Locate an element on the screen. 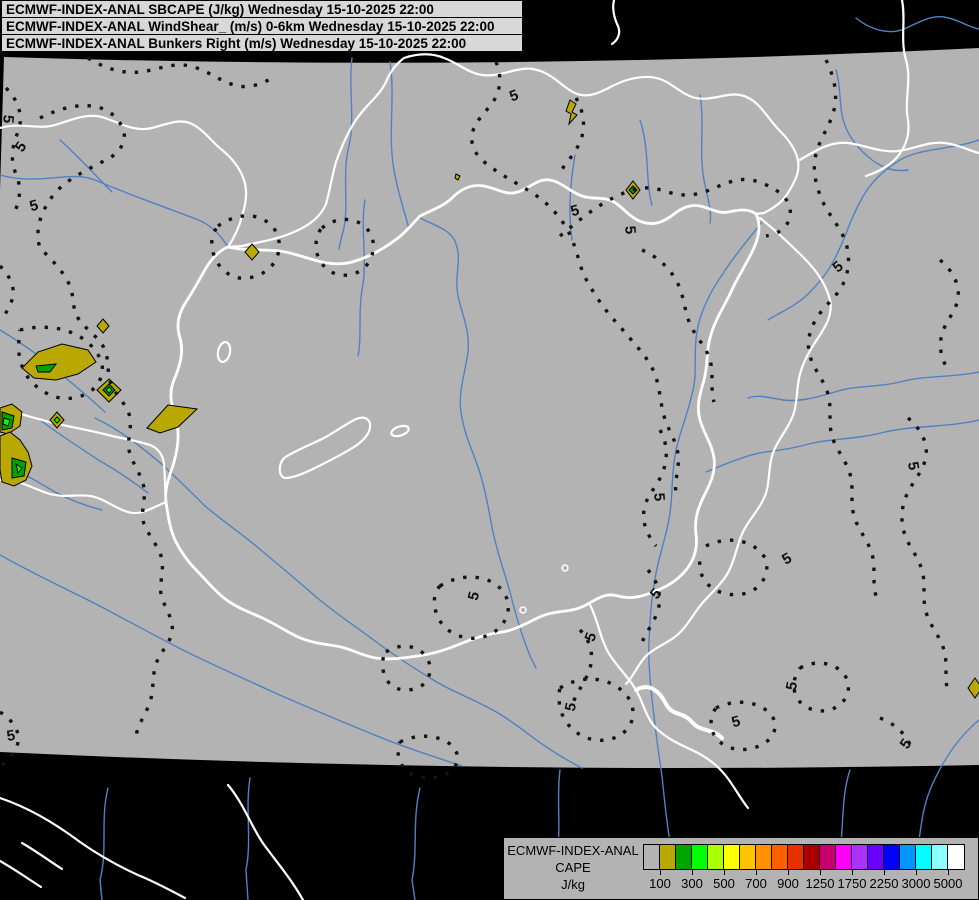 This screenshot has width=979, height=900. legend-tick-label: 1250 is located at coordinates (820, 883).